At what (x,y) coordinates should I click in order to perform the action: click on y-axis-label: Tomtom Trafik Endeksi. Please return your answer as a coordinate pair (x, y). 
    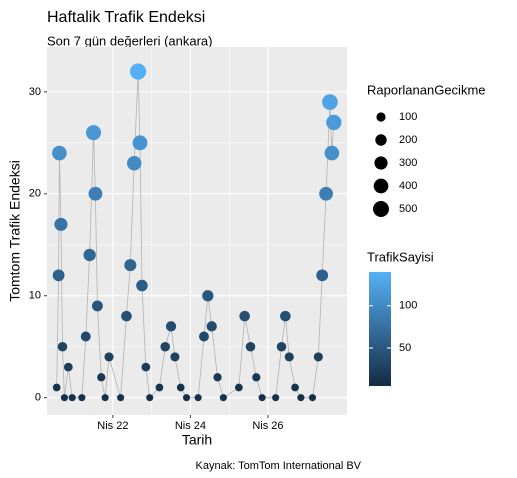
    Looking at the image, I should click on (15, 231).